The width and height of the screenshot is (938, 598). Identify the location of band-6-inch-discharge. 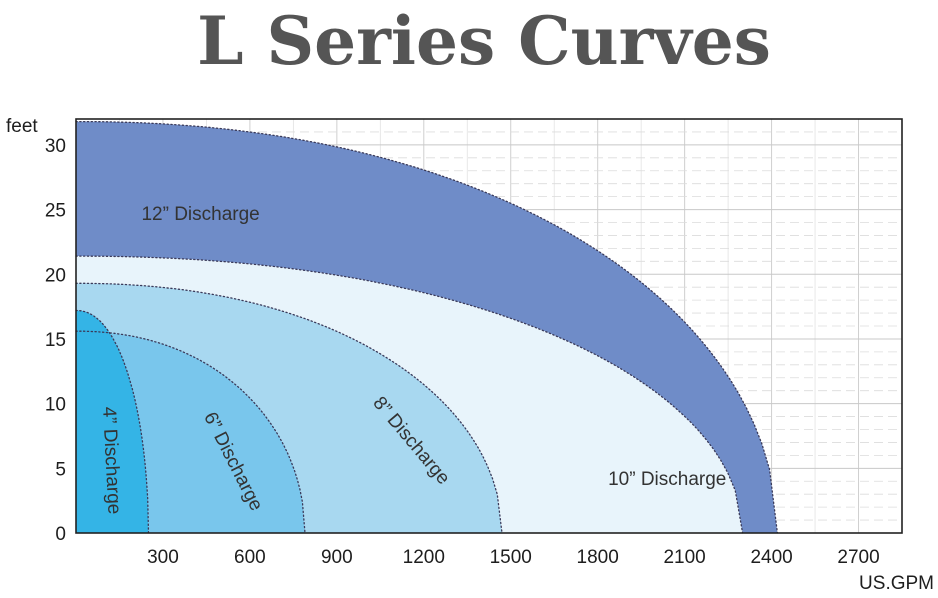
(190, 421).